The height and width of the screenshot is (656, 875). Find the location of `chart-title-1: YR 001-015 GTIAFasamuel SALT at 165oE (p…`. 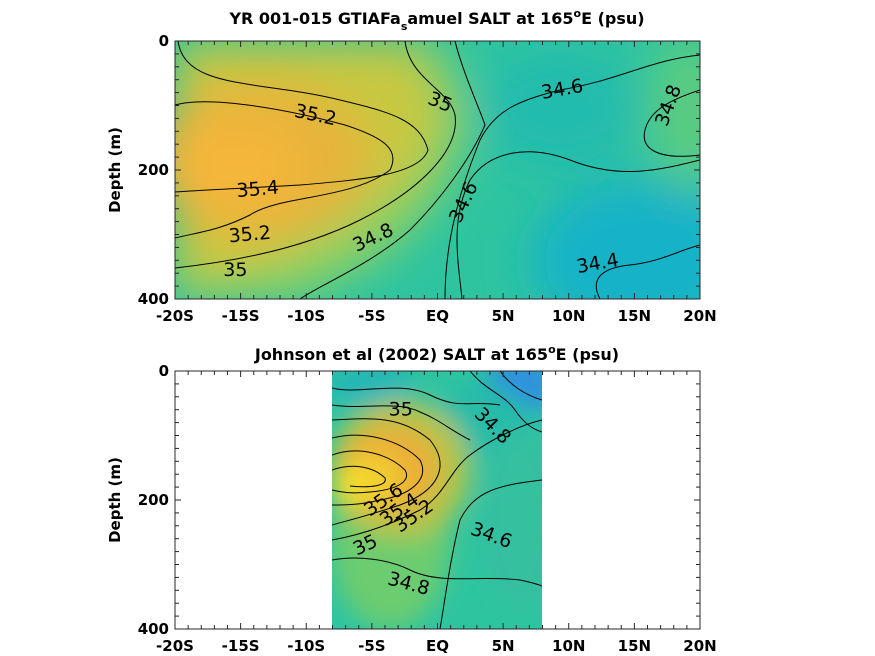

chart-title-1: YR 001-015 GTIAFasamuel SALT at 165oE (p… is located at coordinates (436, 20).